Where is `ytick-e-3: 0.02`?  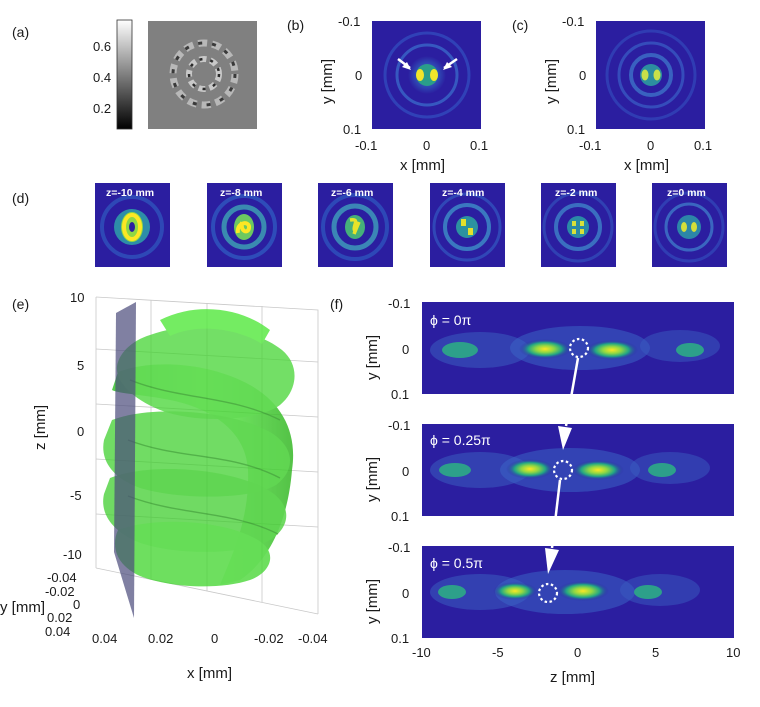
ytick-e-3: 0.02 is located at coordinates (59, 617).